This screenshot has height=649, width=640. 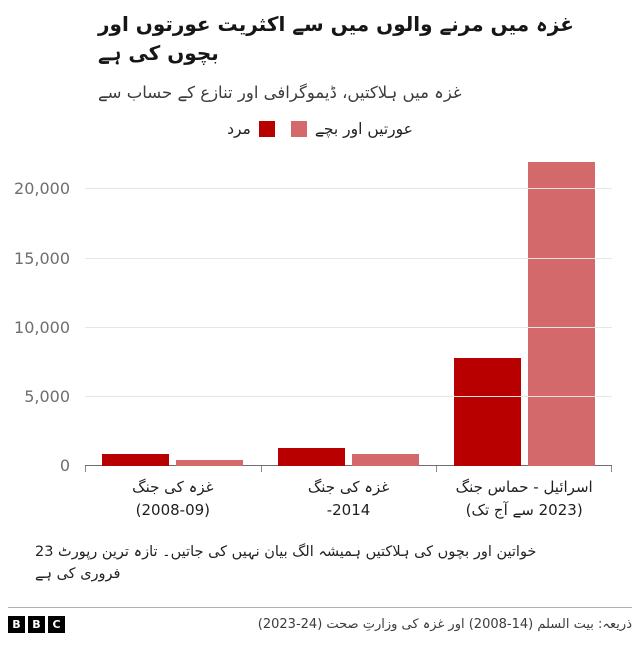 What do you see at coordinates (298, 129) in the screenshot?
I see `legend-swatch-women-children` at bounding box center [298, 129].